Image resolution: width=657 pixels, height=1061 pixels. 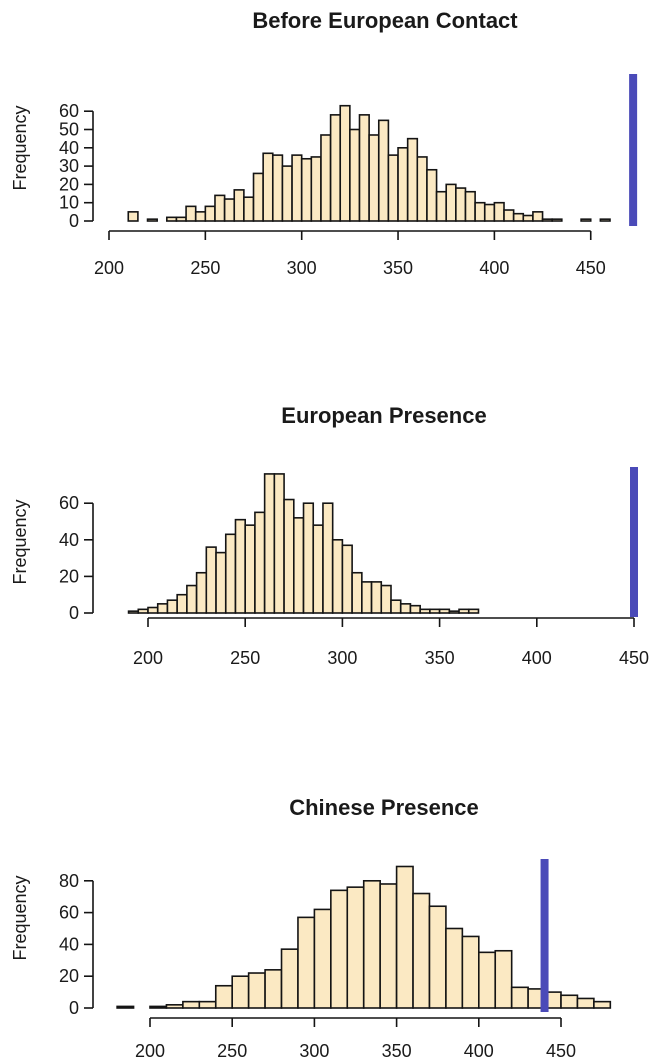 What do you see at coordinates (74, 613) in the screenshot?
I see `y-tick-label: 0` at bounding box center [74, 613].